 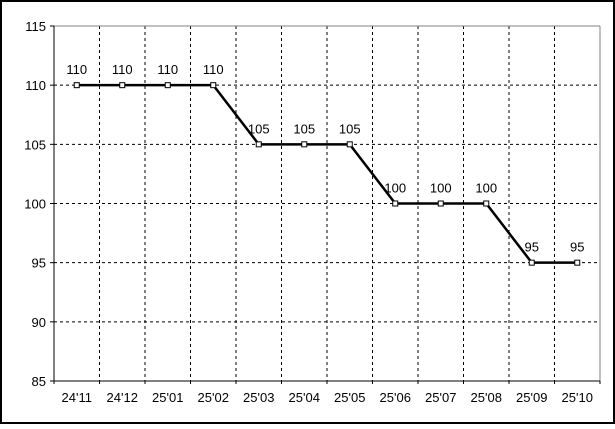 What do you see at coordinates (167, 397) in the screenshot?
I see `x-axis-label: 25'01` at bounding box center [167, 397].